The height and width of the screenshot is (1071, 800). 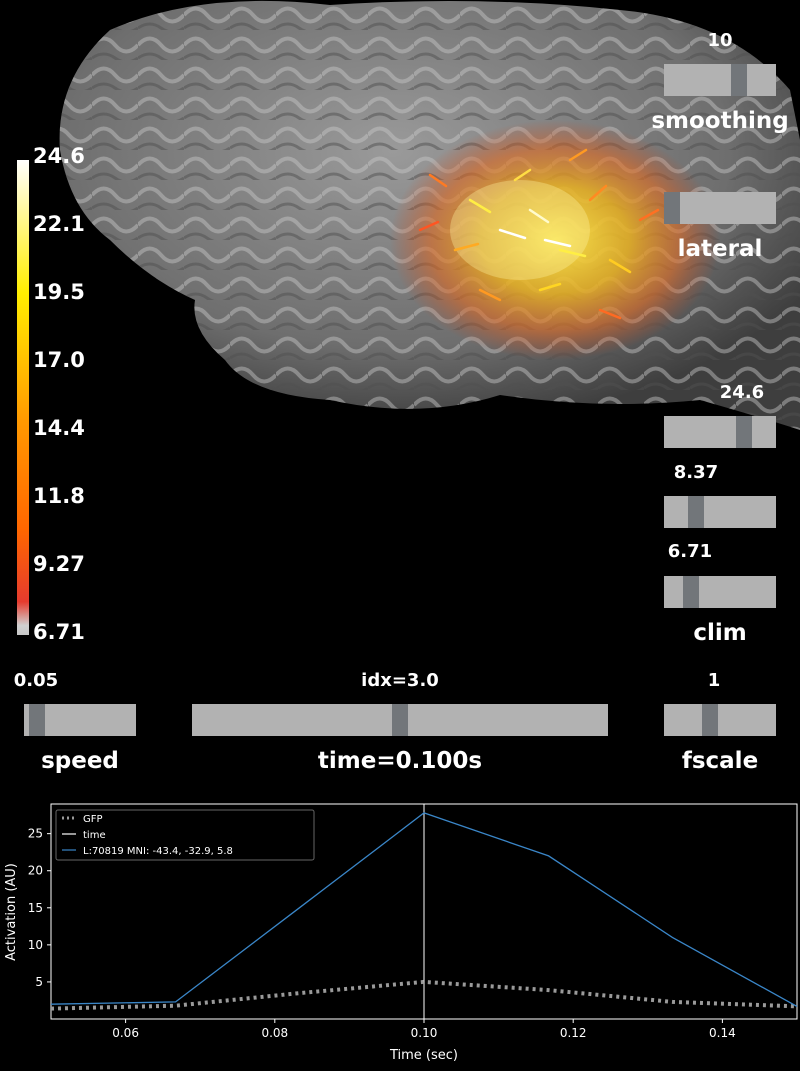 I want to click on fscale-value: 1, so click(x=714, y=680).